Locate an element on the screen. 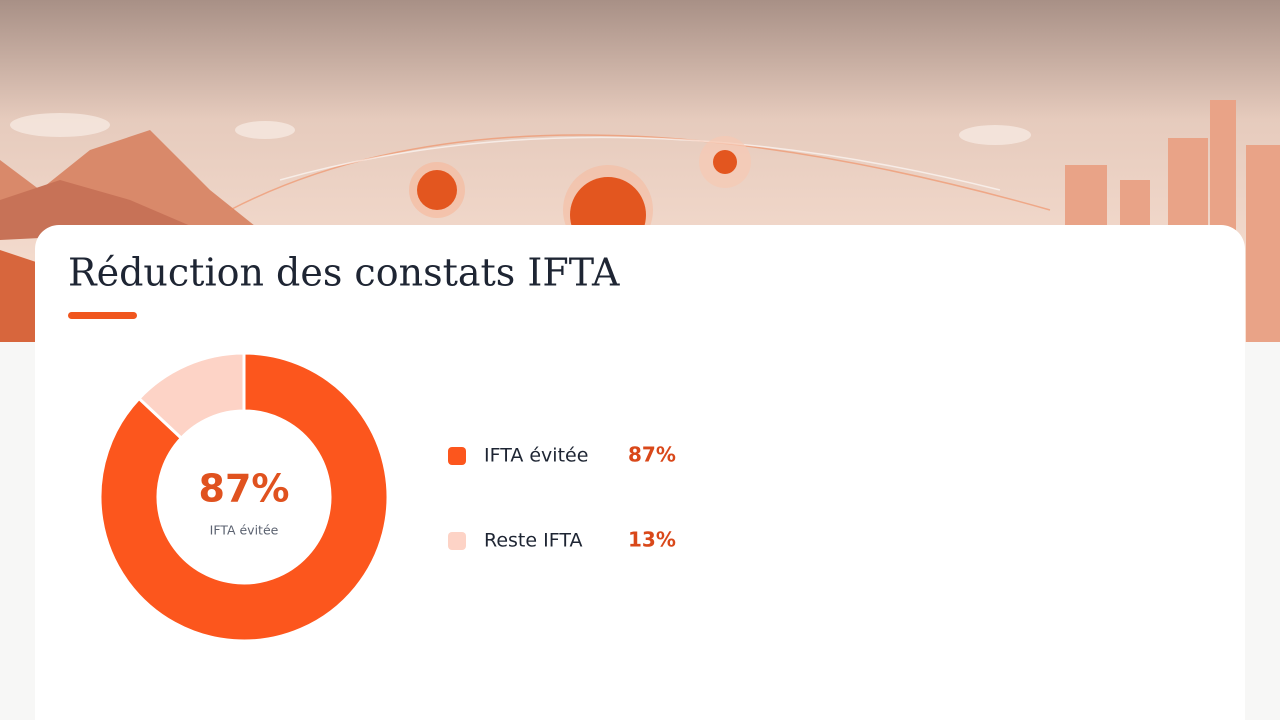 The height and width of the screenshot is (720, 1280). center-value: 87% is located at coordinates (244, 489).